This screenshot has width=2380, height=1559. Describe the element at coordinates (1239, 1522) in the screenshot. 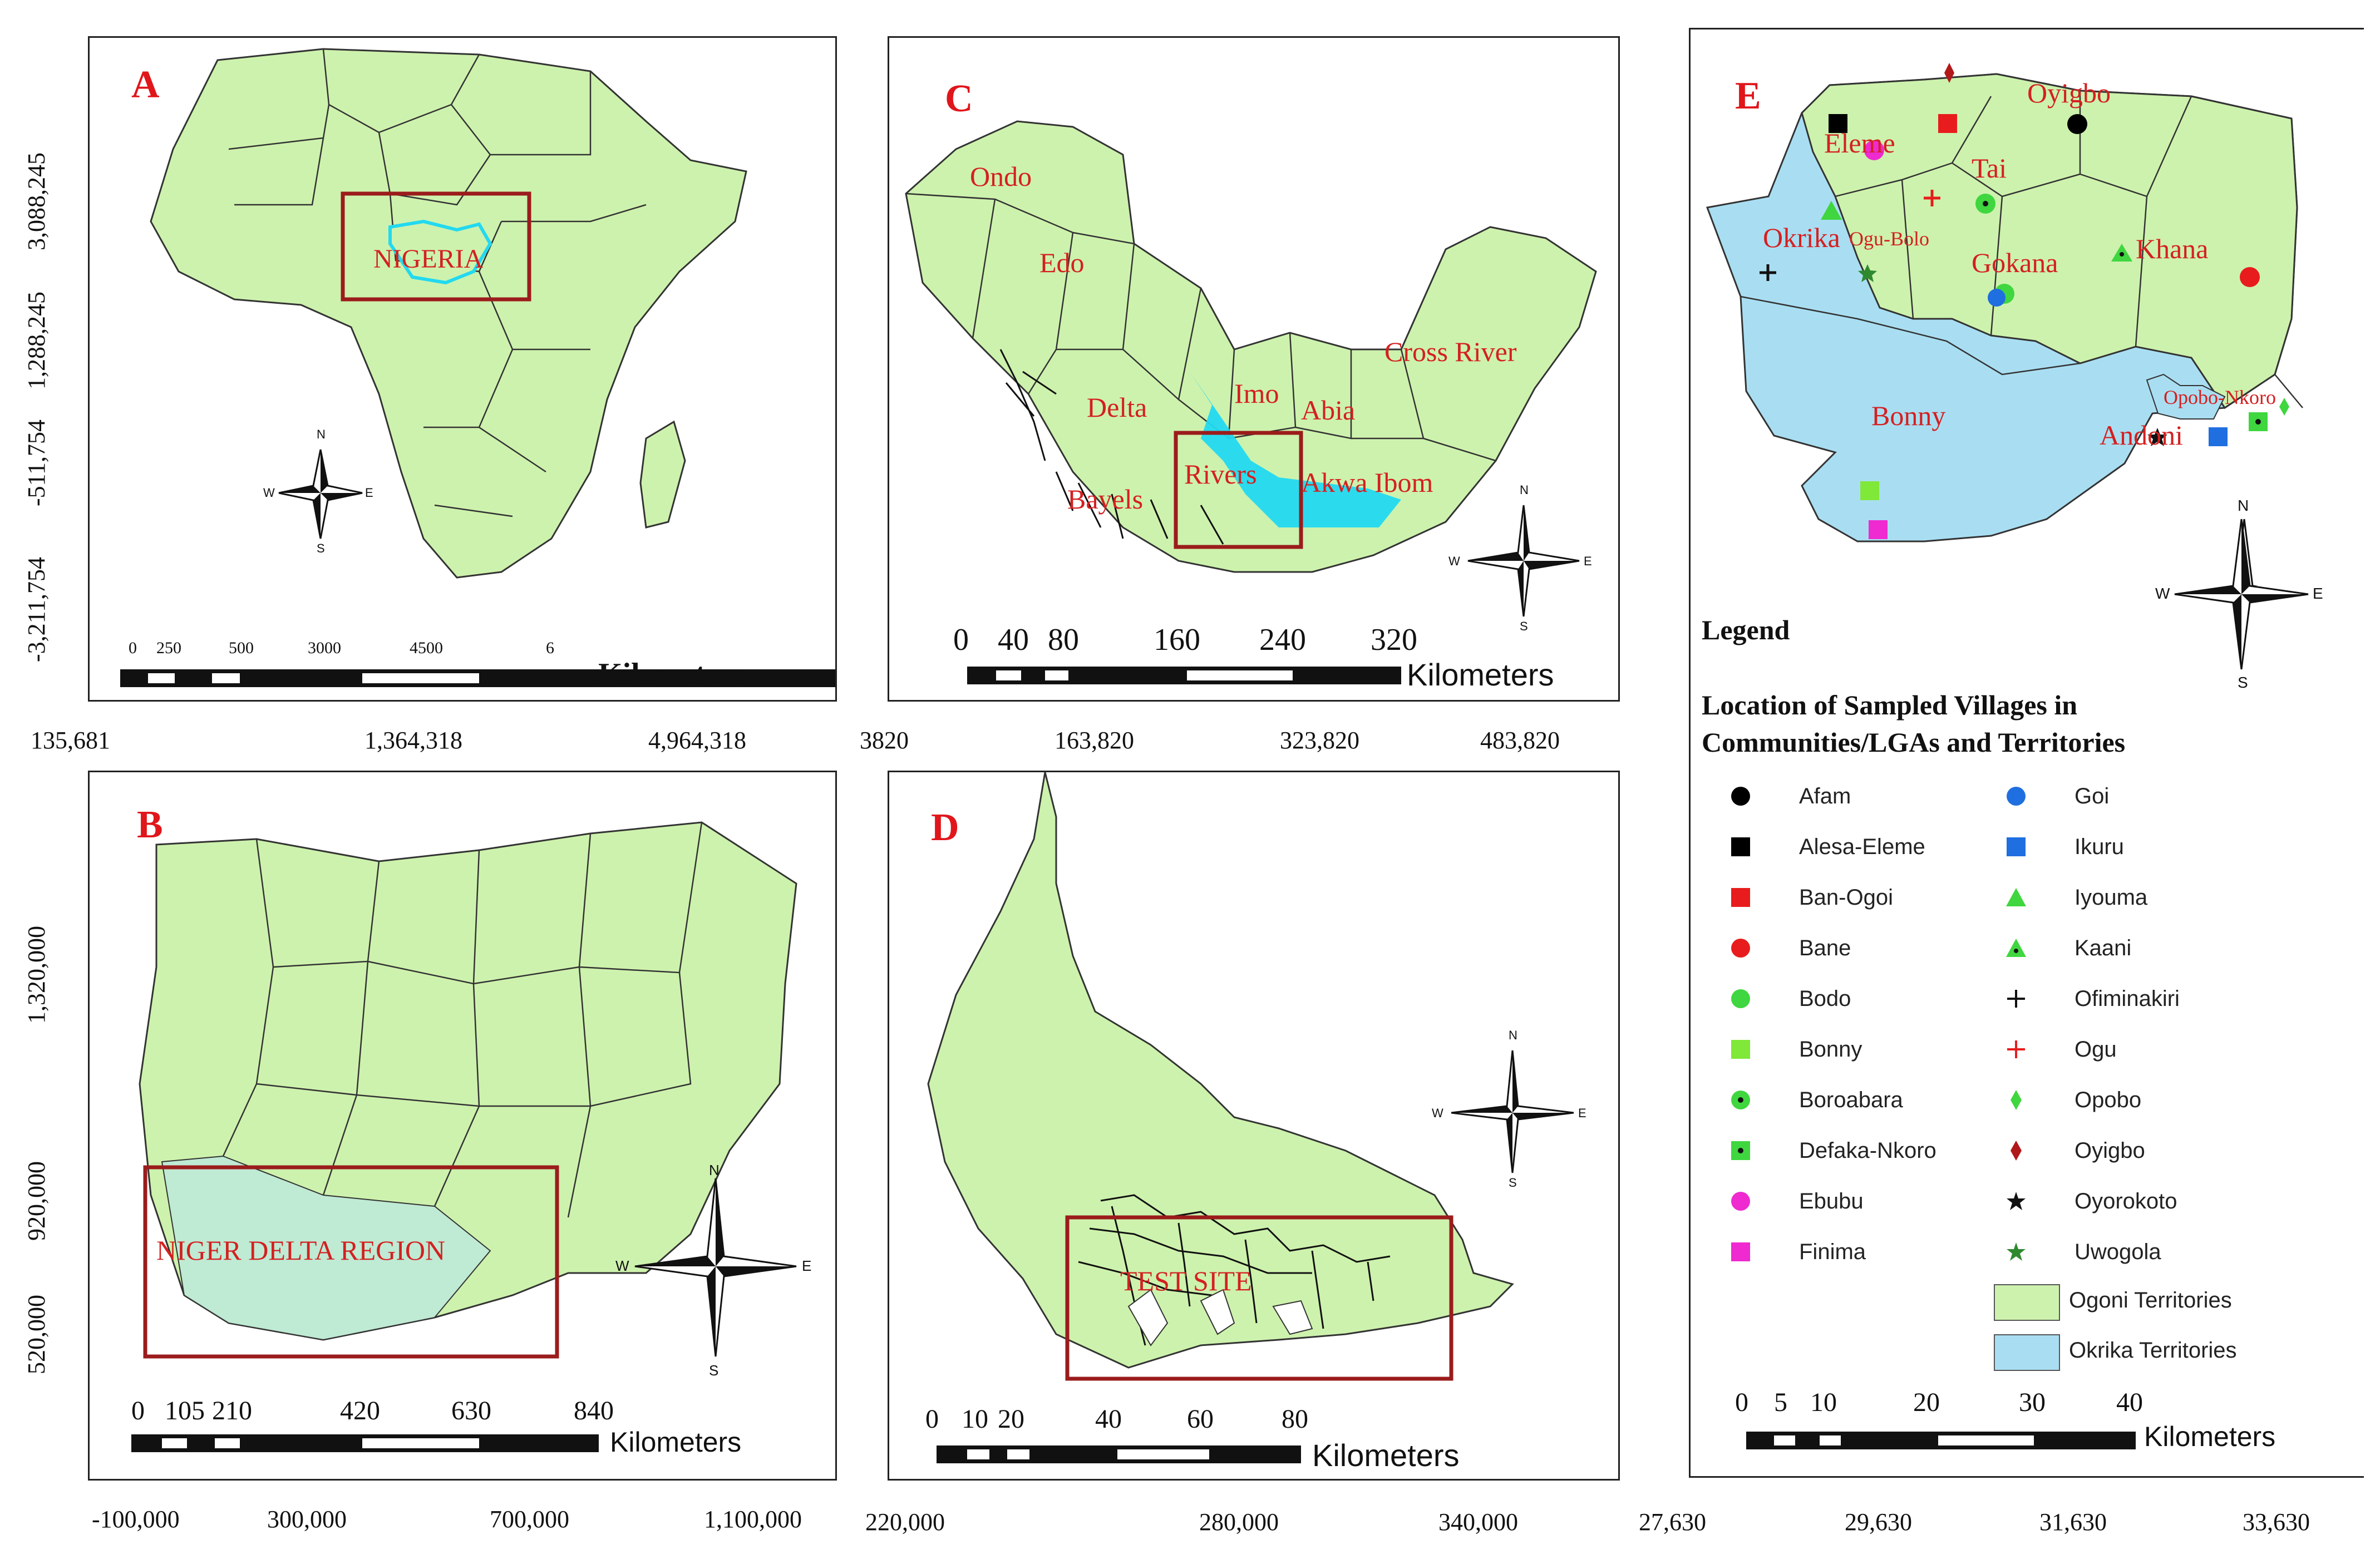

I see `x-coord-d: 280,000` at that location.